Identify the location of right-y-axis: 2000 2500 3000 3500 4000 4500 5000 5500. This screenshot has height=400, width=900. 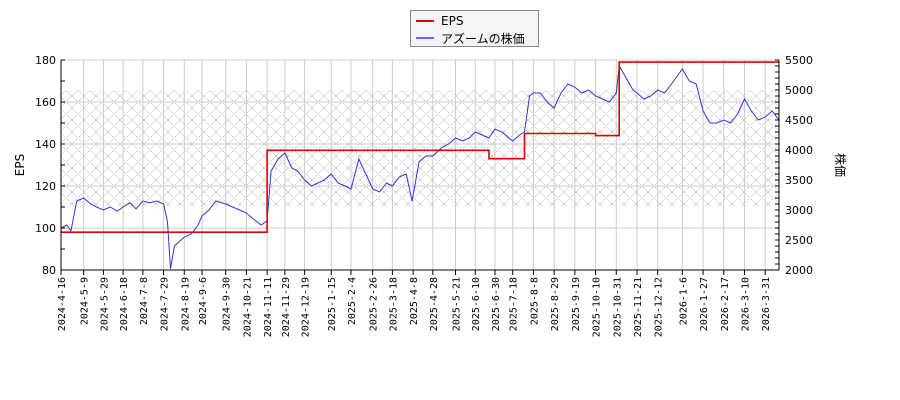
(794, 165).